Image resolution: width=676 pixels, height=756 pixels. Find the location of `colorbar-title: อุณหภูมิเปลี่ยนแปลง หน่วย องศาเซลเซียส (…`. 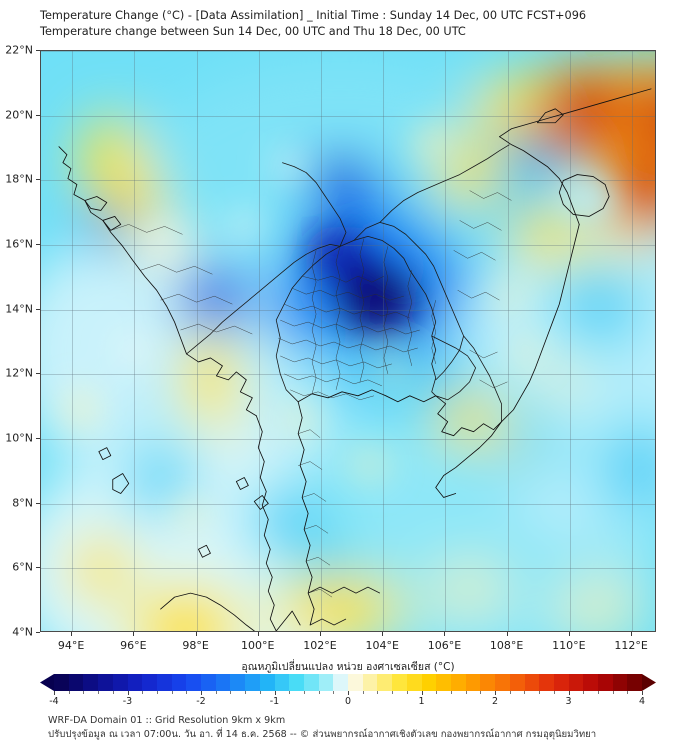

colorbar-title: อุณหภูมิเปลี่ยนแปลง หน่วย องศาเซลเซียส (… is located at coordinates (348, 667).